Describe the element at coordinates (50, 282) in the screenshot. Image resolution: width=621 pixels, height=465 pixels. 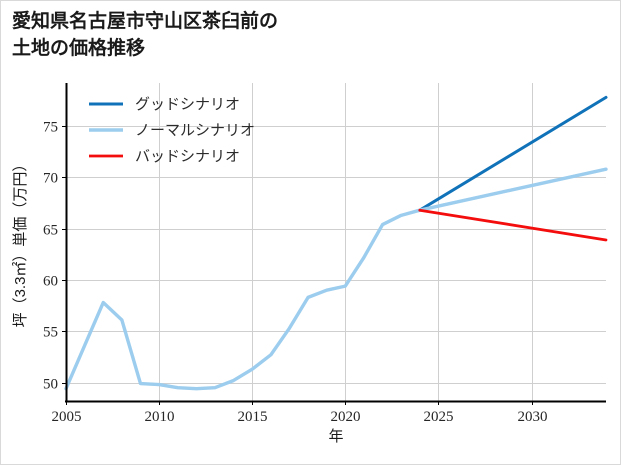
I see `y-tick-label: 60` at that location.